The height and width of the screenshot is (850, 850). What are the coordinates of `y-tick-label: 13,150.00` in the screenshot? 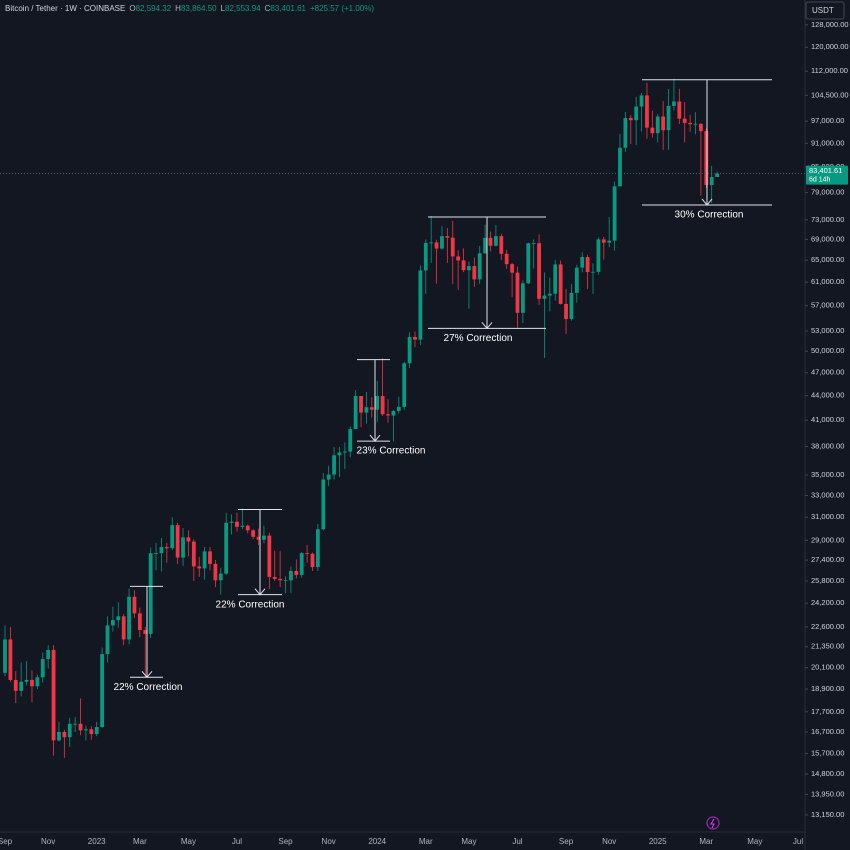 It's located at (827, 814).